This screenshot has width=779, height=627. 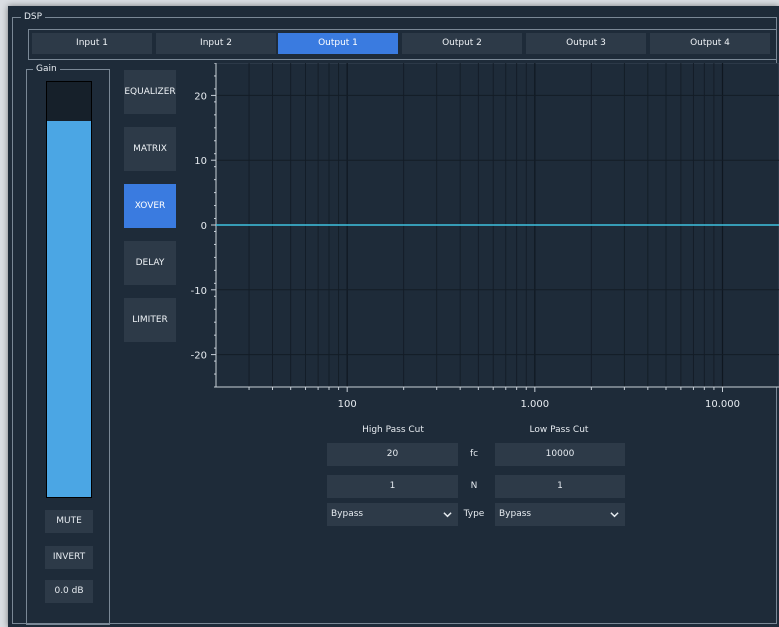 What do you see at coordinates (69, 309) in the screenshot?
I see `gain-meter-fill` at bounding box center [69, 309].